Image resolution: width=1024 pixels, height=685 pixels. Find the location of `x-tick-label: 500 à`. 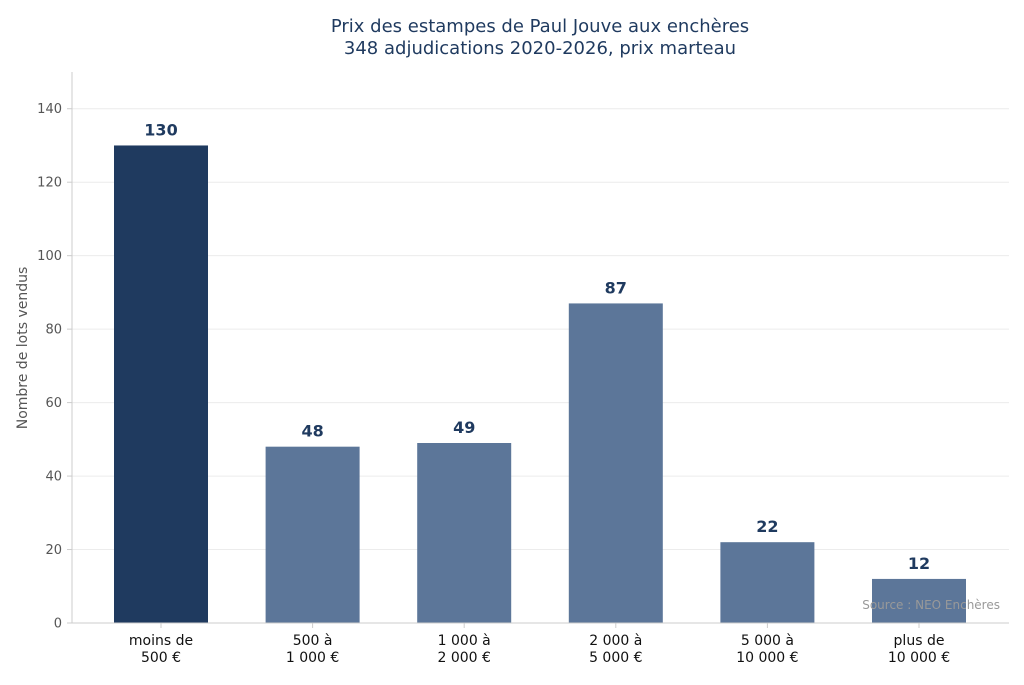

x-tick-label: 500 à is located at coordinates (313, 641).